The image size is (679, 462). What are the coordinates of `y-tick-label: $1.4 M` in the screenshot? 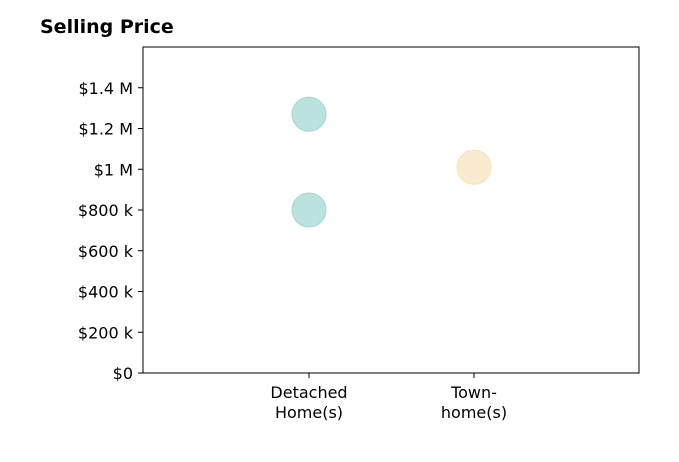 It's located at (105, 88).